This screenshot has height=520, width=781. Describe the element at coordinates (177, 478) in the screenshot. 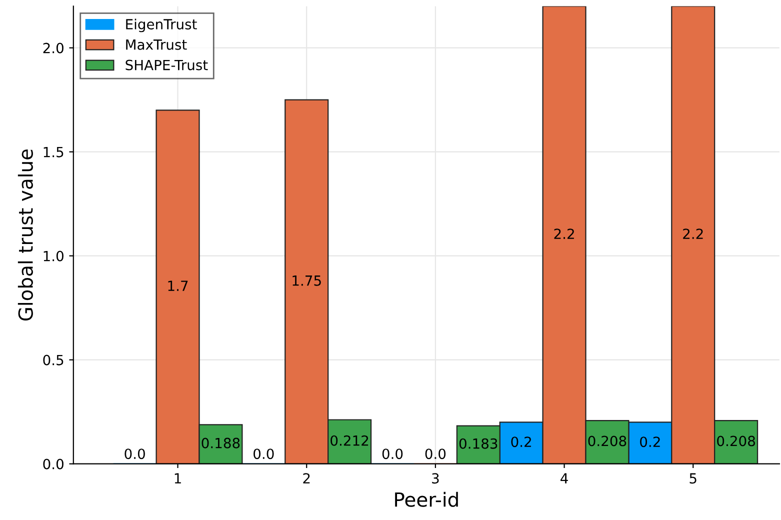

I see `x-tick-label: 1` at that location.